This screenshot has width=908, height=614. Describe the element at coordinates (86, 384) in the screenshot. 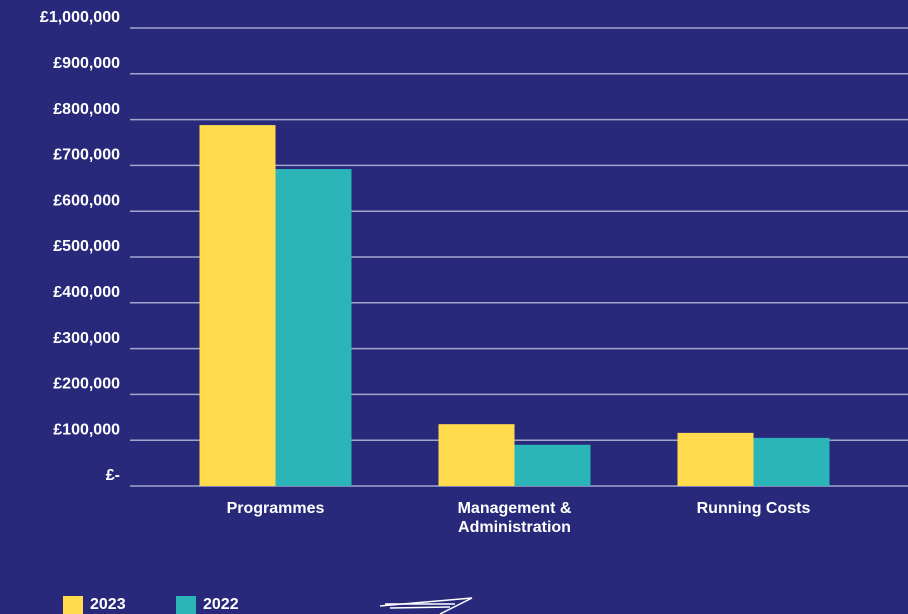

I see `y-tick-label: £200,000` at that location.